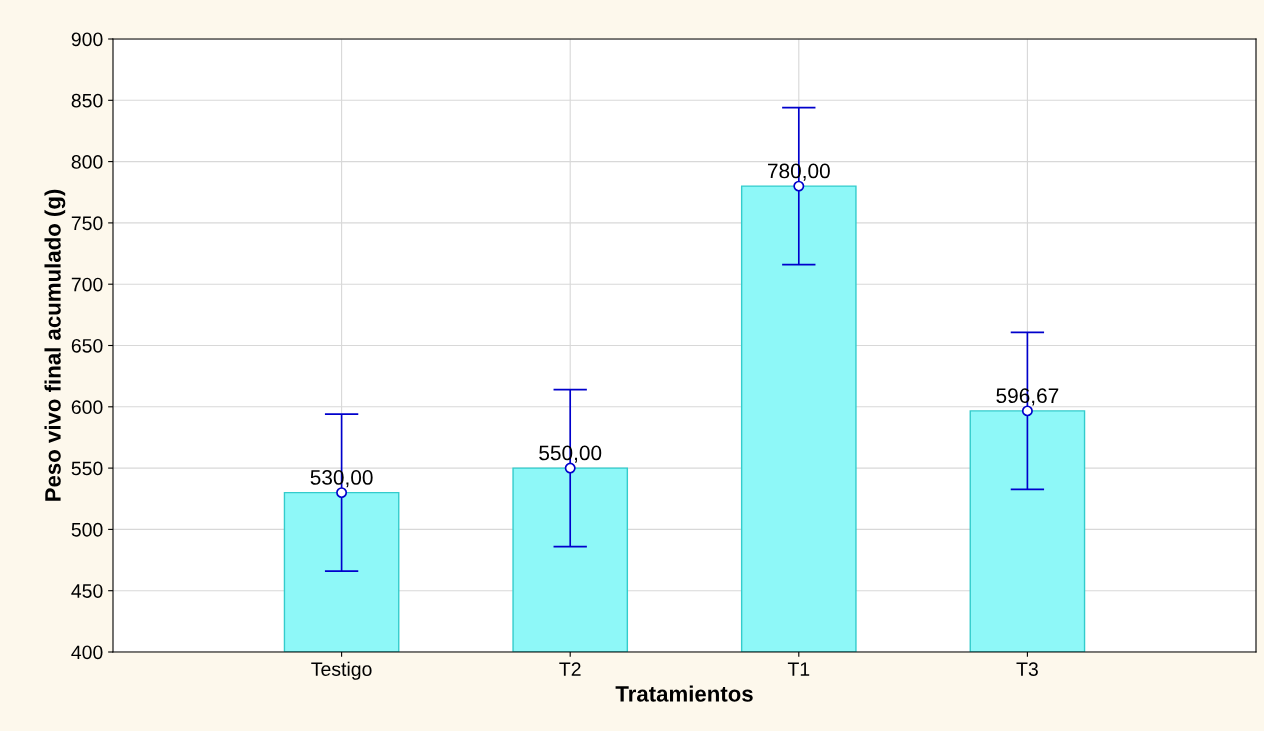  Describe the element at coordinates (87, 468) in the screenshot. I see `y-tick-label: 550` at that location.